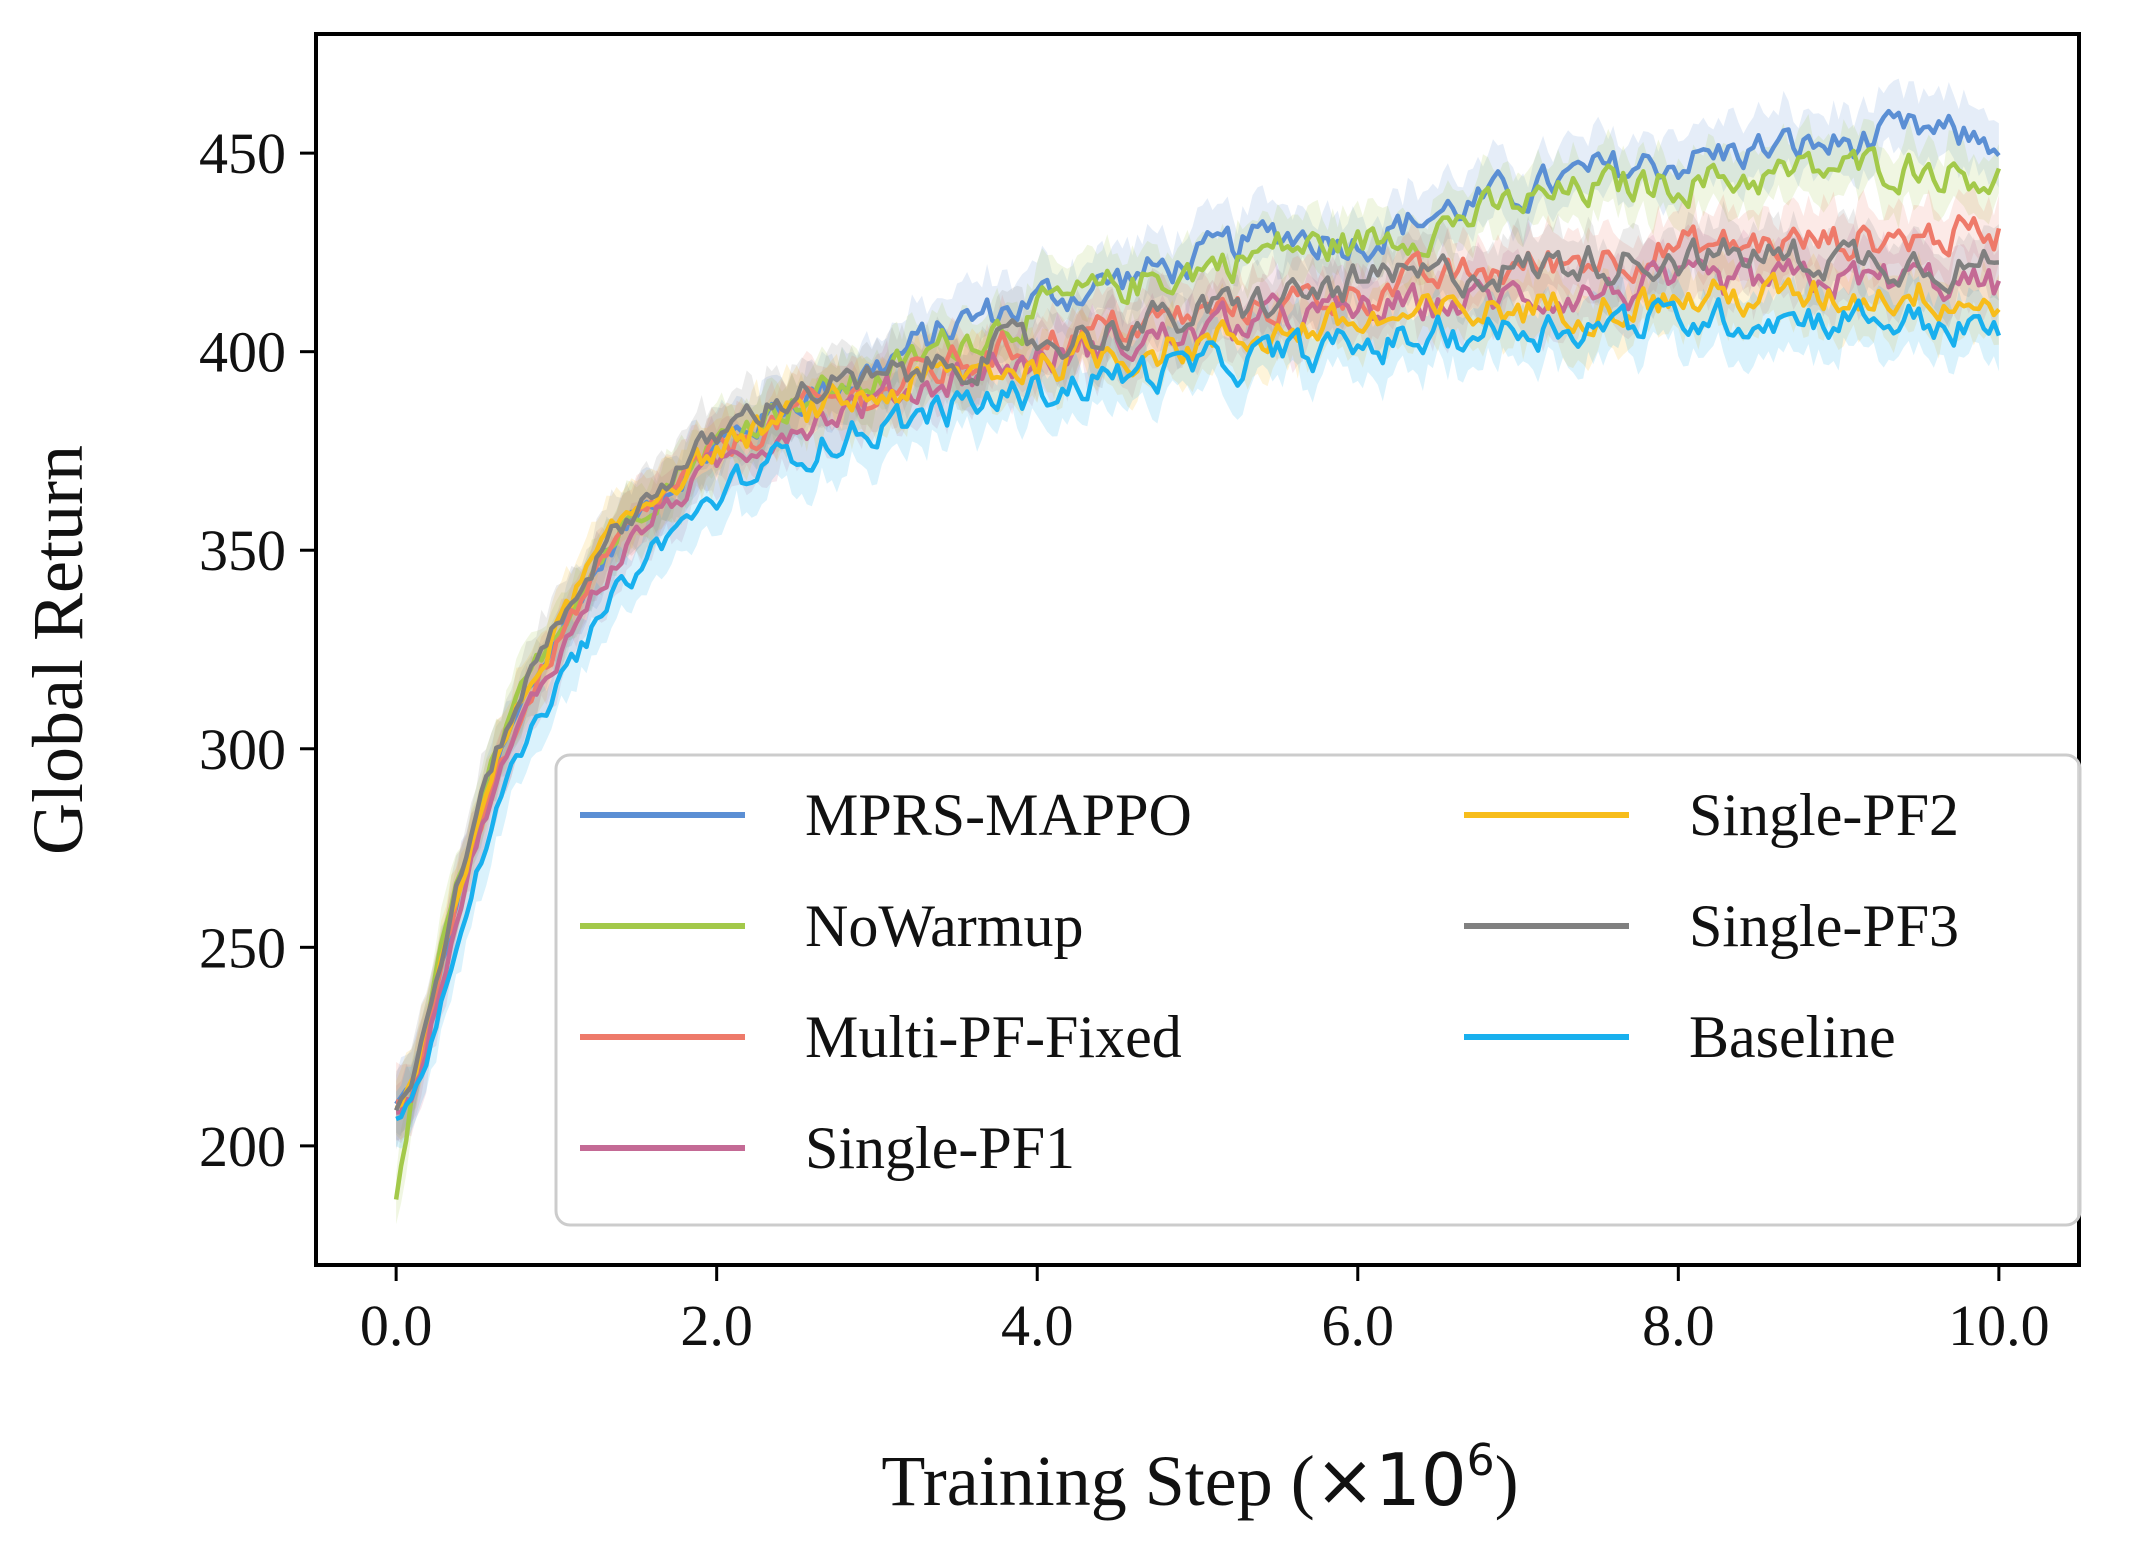 The image size is (2140, 1545). What do you see at coordinates (1999, 1325) in the screenshot?
I see `x-tick-label: 10.0` at bounding box center [1999, 1325].